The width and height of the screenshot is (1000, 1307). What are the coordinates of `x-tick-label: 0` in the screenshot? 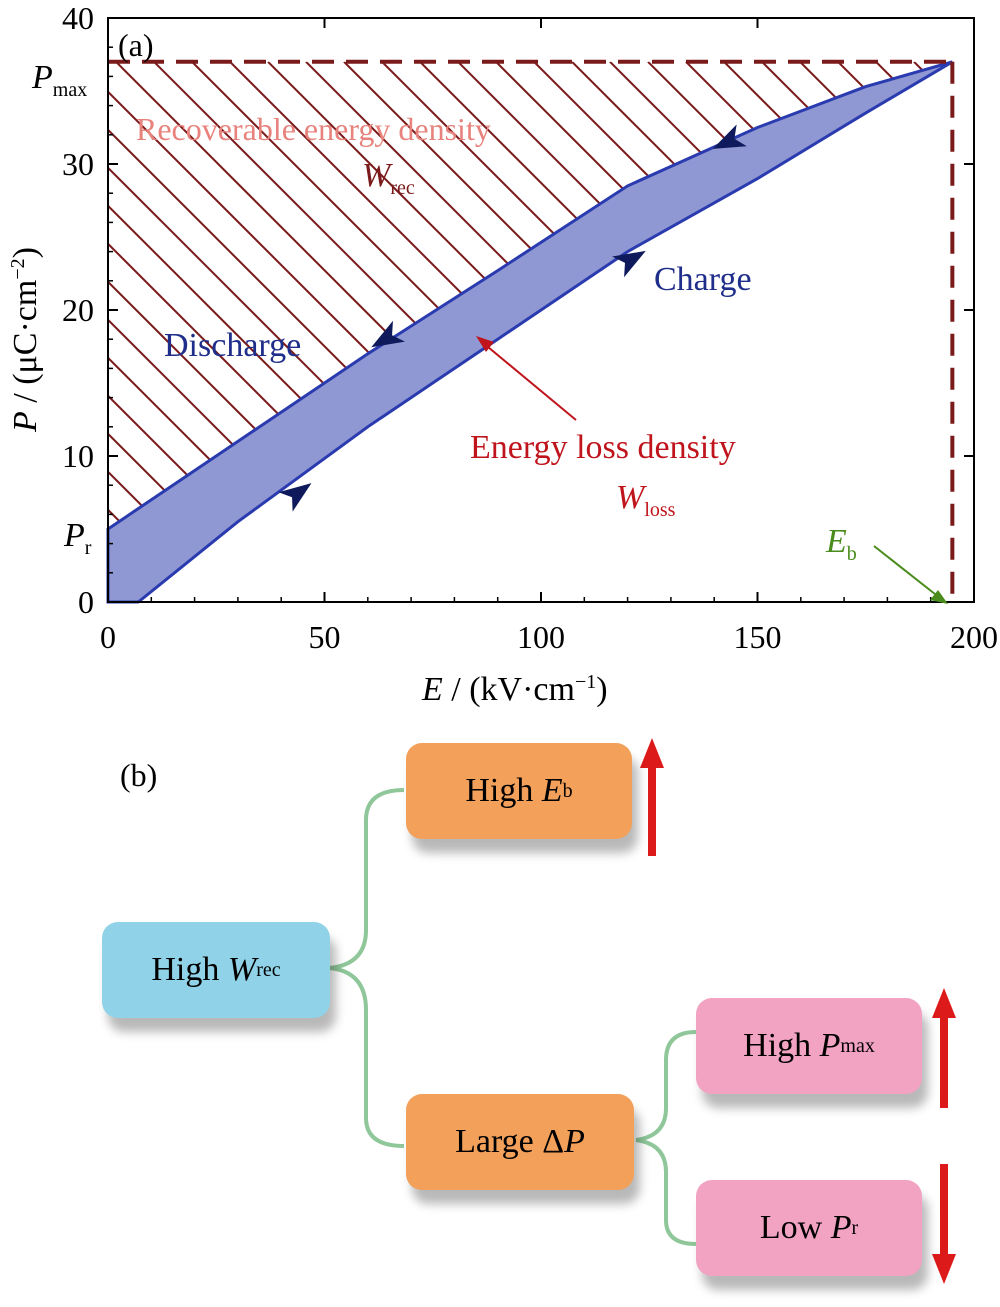 It's located at (108, 637).